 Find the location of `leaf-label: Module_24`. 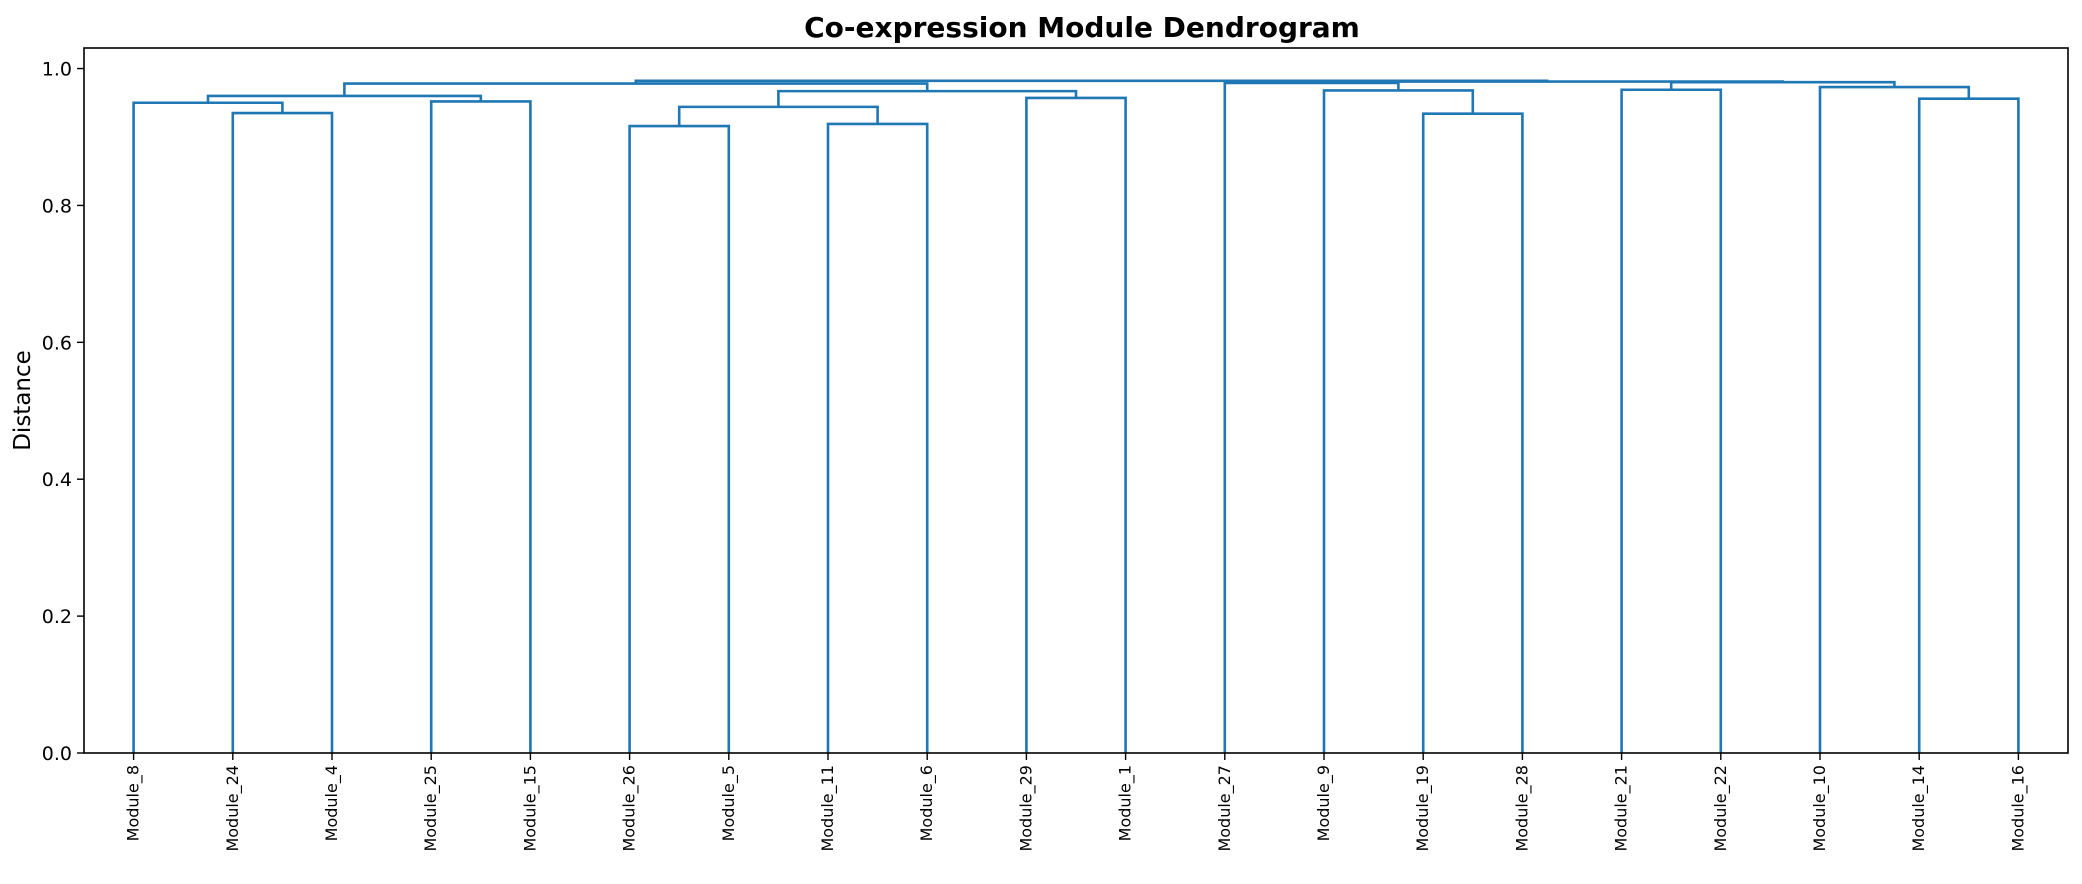

leaf-label: Module_24 is located at coordinates (233, 808).